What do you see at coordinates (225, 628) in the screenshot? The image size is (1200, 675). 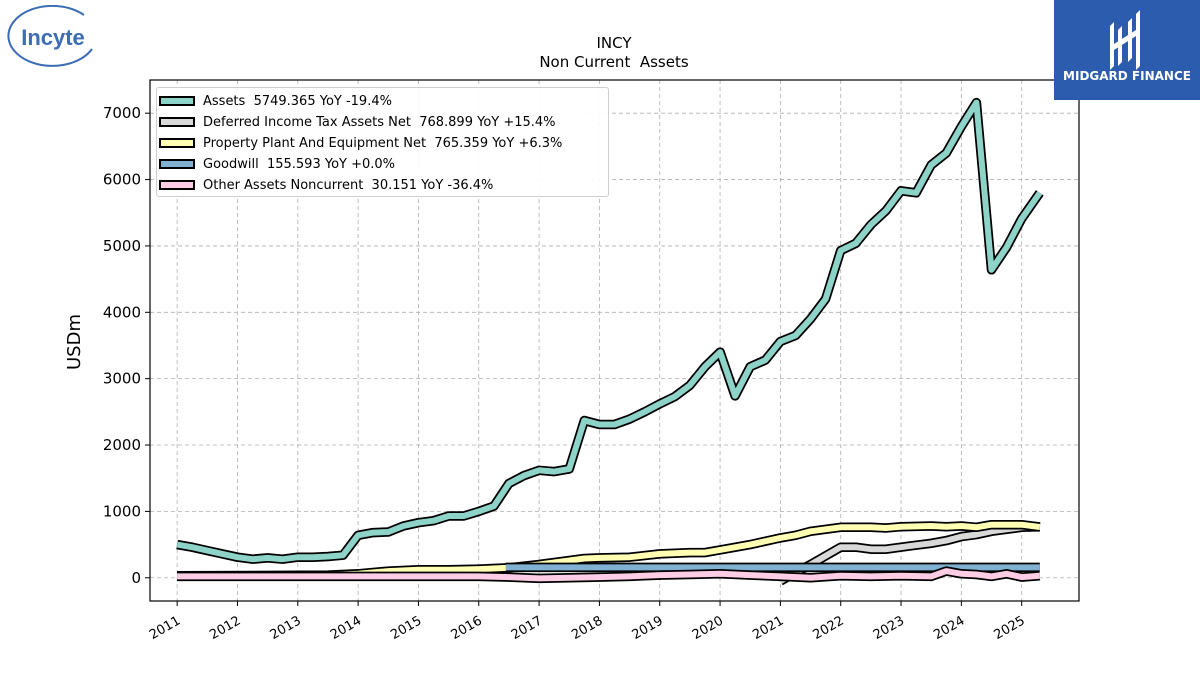 I see `x-tick-label-1: 2012` at bounding box center [225, 628].